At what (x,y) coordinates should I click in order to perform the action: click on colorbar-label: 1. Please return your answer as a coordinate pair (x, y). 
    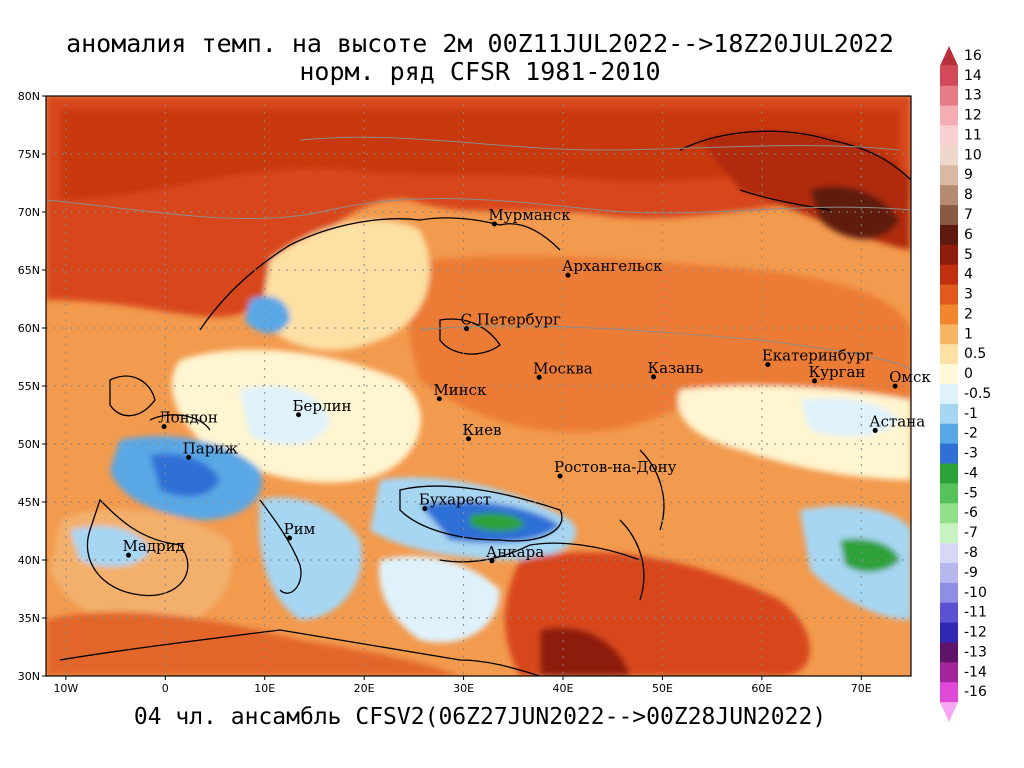
    Looking at the image, I should click on (968, 334).